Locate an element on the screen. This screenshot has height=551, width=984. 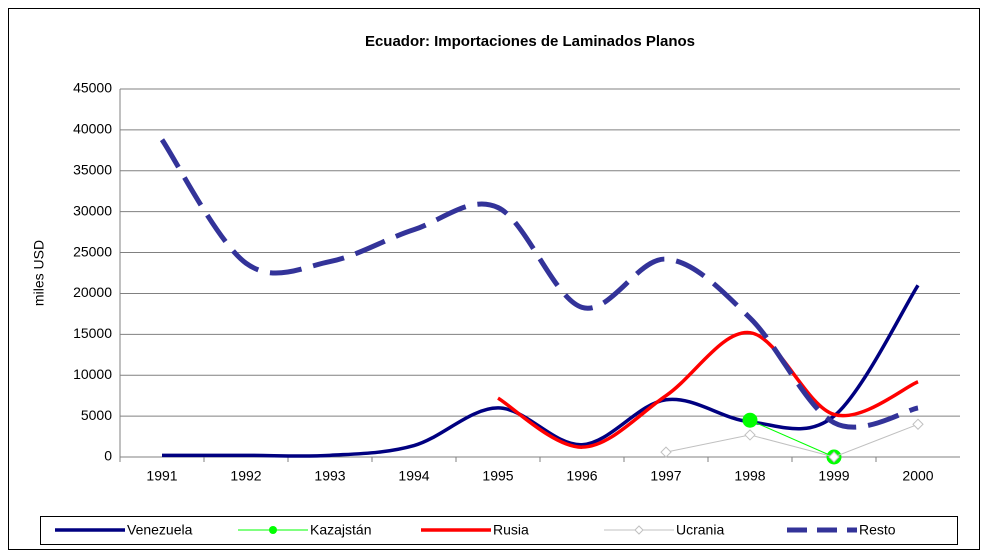
legend-label: Resto is located at coordinates (877, 530).